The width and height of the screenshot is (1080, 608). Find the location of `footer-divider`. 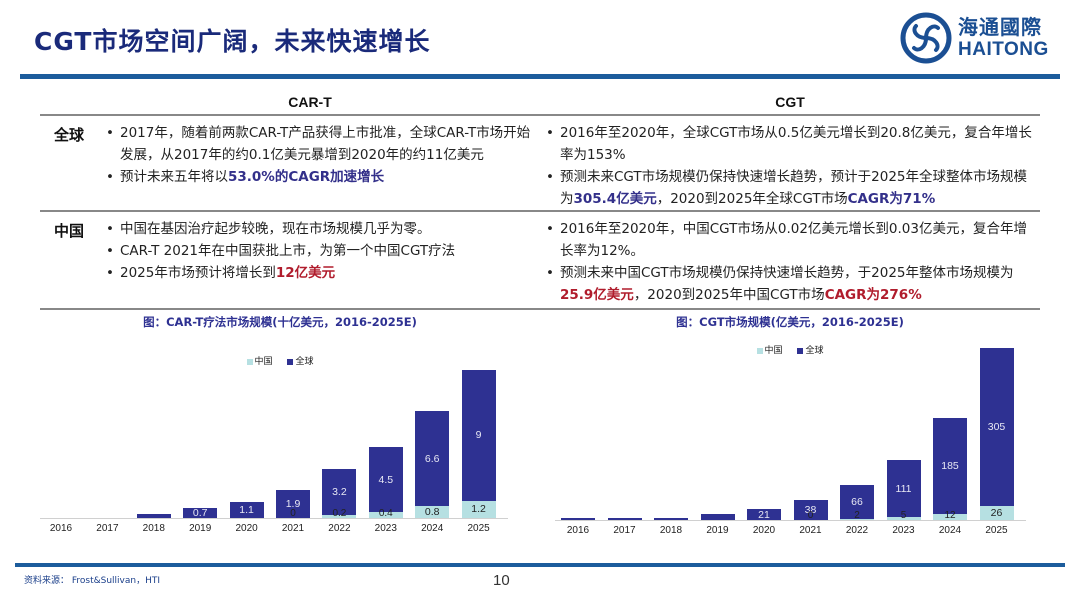

footer-divider is located at coordinates (540, 565).